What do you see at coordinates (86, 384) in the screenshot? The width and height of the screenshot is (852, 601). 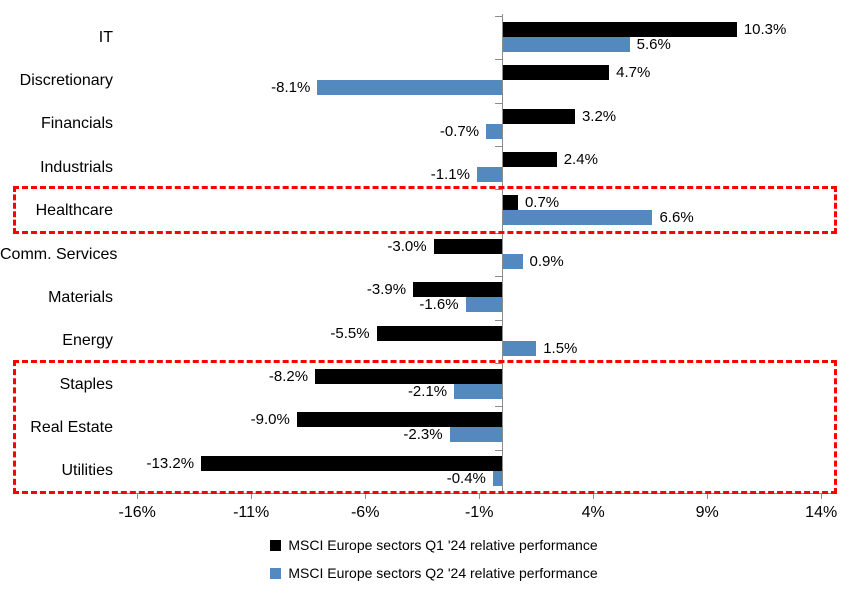 I see `category-label-staples: Staples` at bounding box center [86, 384].